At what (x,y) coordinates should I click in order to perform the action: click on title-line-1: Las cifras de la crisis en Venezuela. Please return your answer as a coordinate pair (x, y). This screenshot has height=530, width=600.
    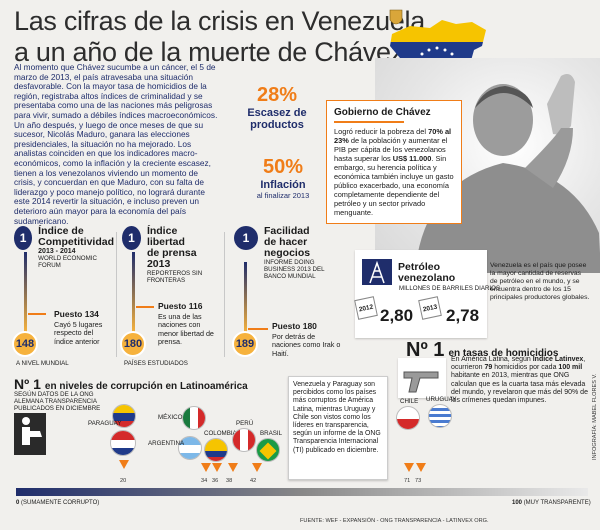
    Looking at the image, I should click on (219, 21).